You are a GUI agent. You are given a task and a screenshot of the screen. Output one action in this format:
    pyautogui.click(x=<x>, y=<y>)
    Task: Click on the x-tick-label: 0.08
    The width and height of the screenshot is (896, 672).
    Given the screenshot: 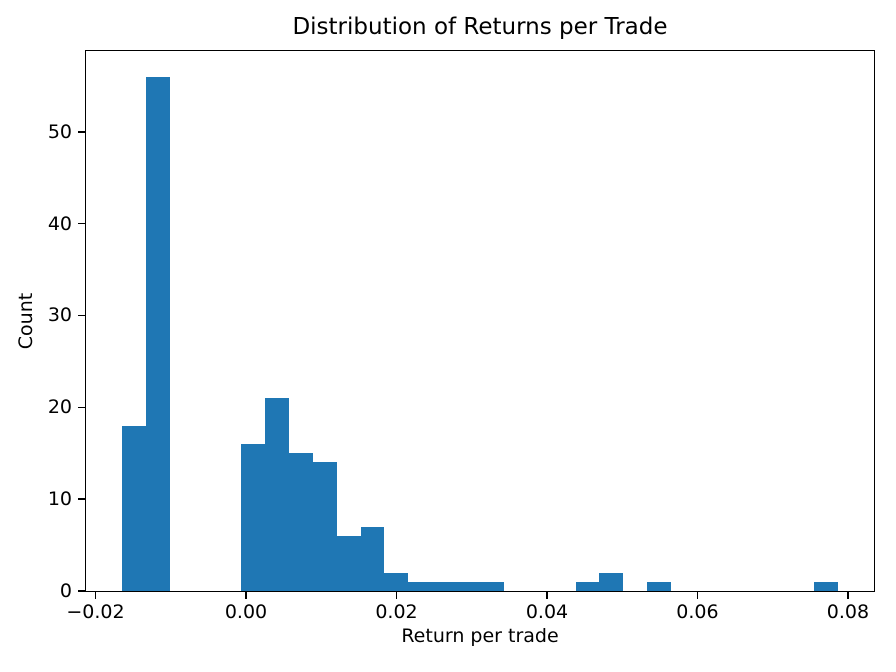 What is the action you would take?
    pyautogui.click(x=848, y=612)
    